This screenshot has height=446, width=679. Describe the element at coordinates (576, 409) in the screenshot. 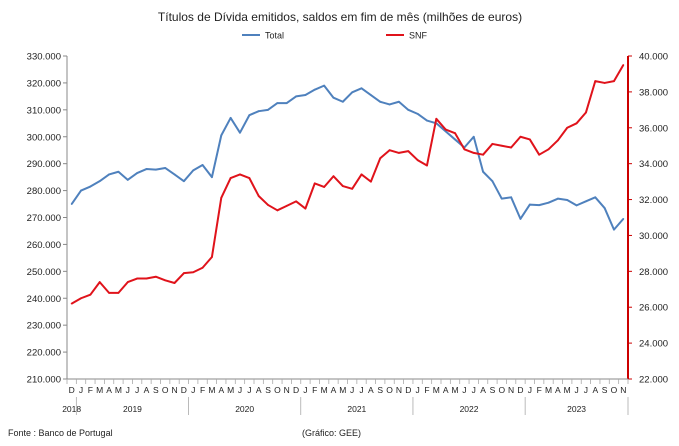

I see `x-axis-year-label: 2023` at that location.